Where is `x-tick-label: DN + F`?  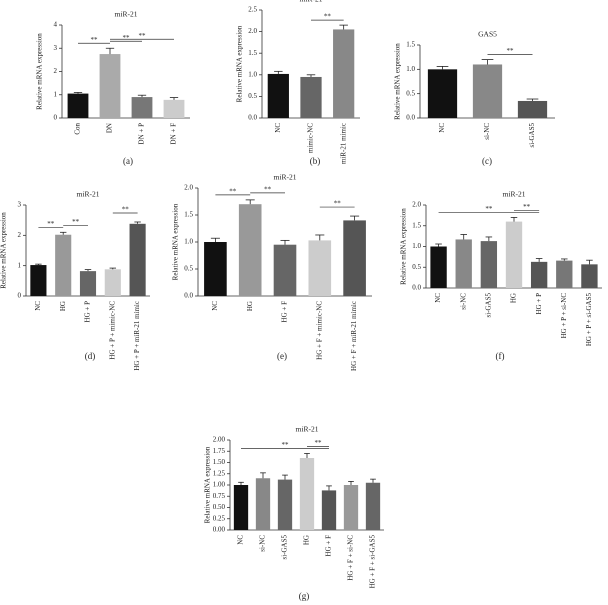
x-tick-label: DN + F is located at coordinates (174, 134).